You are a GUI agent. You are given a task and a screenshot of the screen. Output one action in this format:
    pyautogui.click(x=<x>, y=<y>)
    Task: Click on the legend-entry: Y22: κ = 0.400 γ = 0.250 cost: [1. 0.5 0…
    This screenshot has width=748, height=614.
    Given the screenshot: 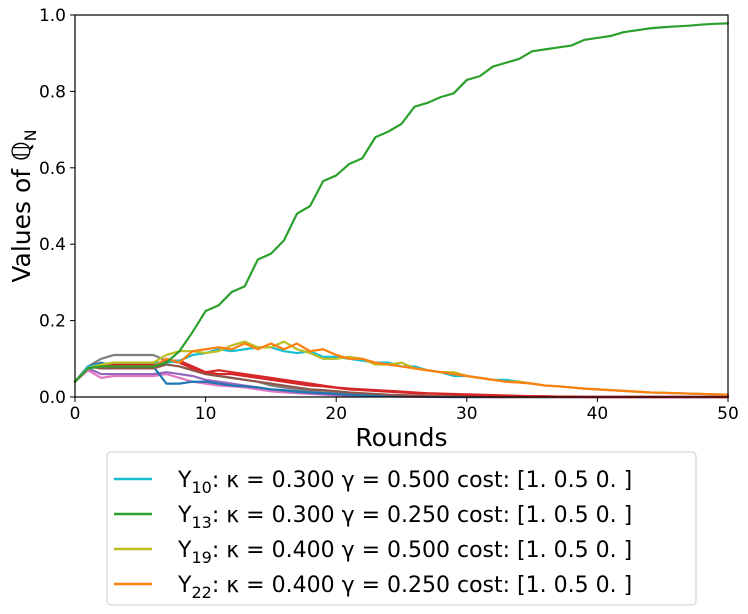 What is the action you would take?
    pyautogui.click(x=373, y=587)
    